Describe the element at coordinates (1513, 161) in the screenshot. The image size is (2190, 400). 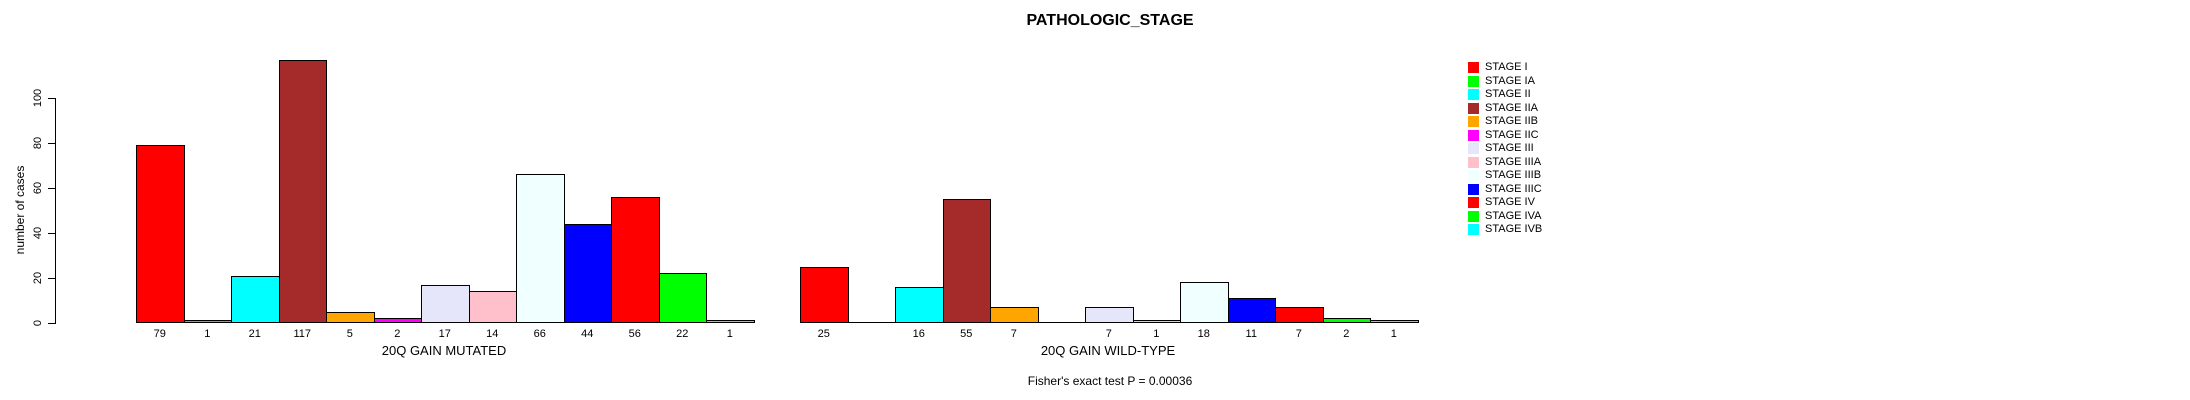
I see `legend-label: STAGE IIIA` at that location.